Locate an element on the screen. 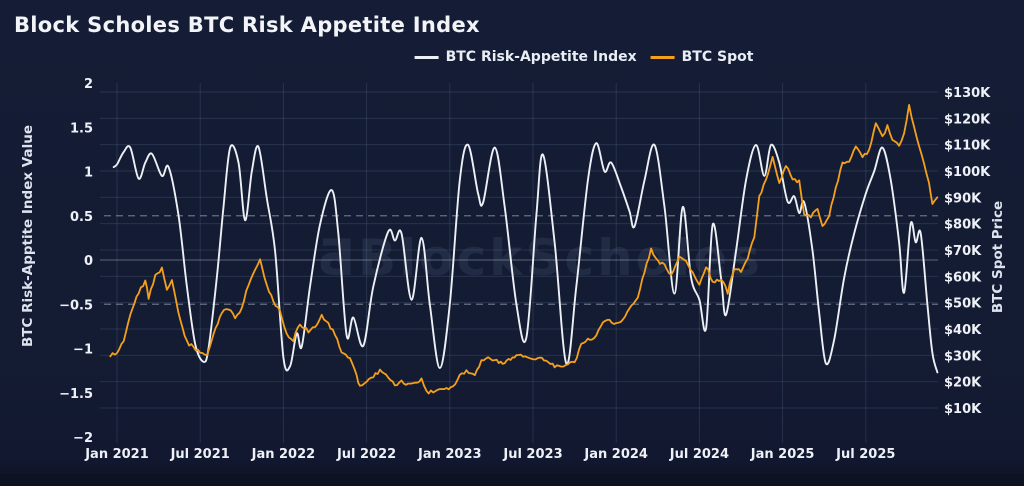  right-axis-tick-label: $130K is located at coordinates (967, 93).